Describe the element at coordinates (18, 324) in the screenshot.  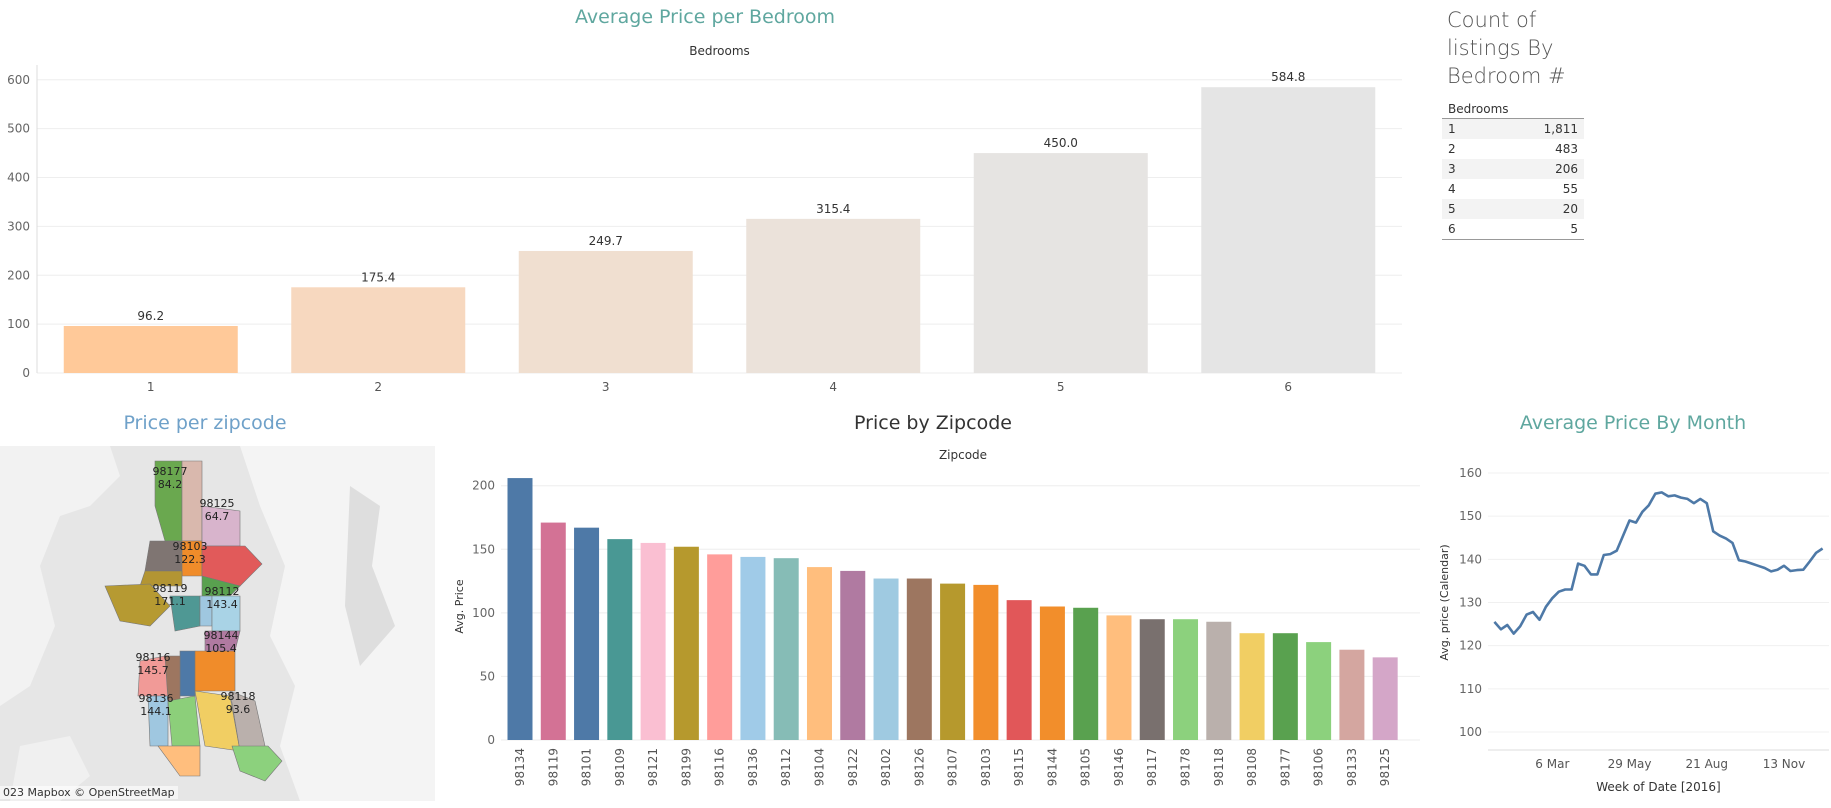
I see `bedroom-ytick: 100` at that location.